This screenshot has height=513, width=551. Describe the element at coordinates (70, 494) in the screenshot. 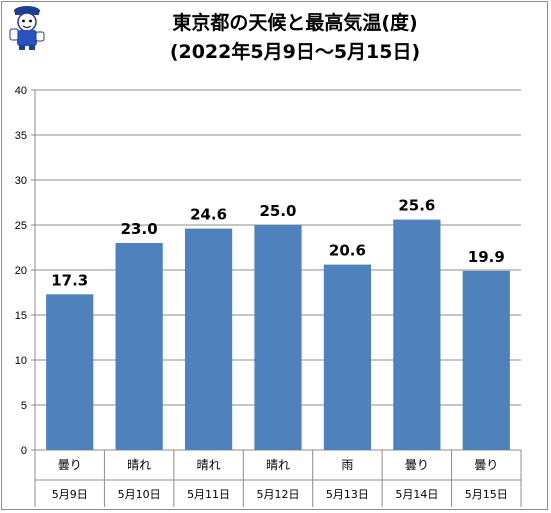

I see `x-tick-label: 5月9日` at that location.